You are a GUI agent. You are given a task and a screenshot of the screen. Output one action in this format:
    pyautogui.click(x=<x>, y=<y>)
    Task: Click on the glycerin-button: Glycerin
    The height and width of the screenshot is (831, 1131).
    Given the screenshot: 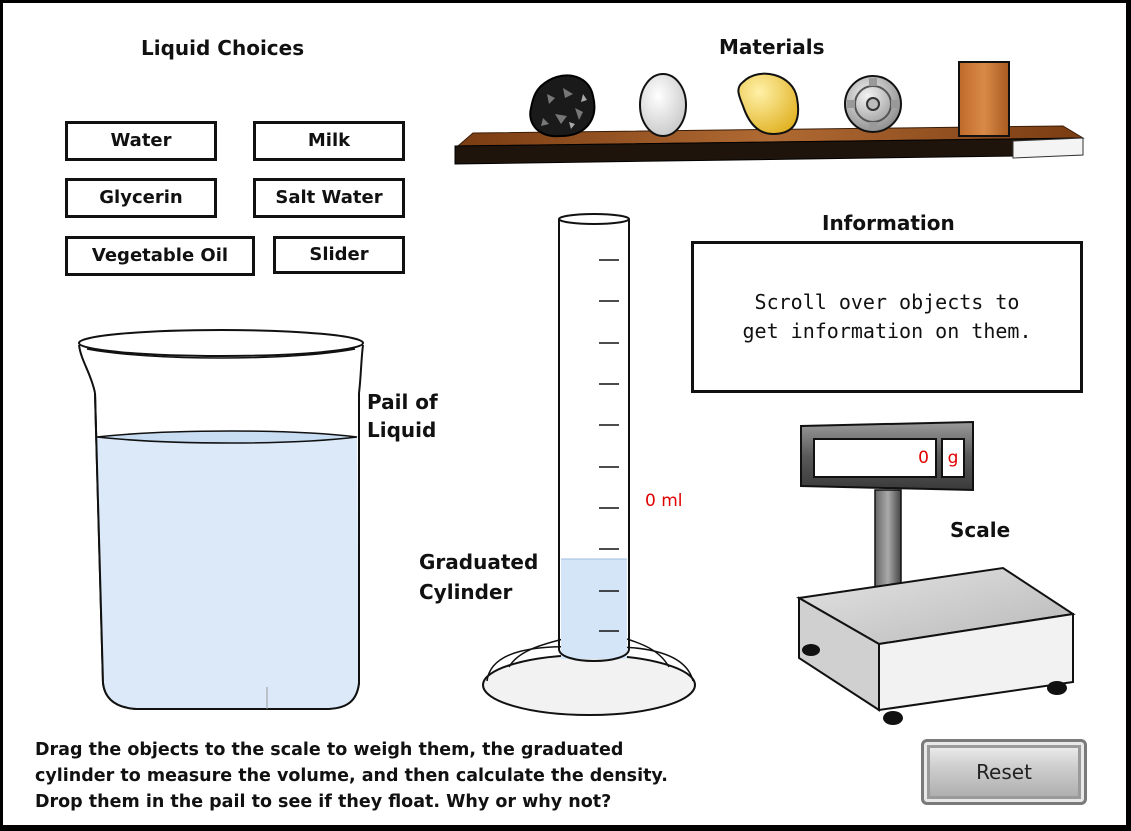 What is the action you would take?
    pyautogui.click(x=141, y=198)
    